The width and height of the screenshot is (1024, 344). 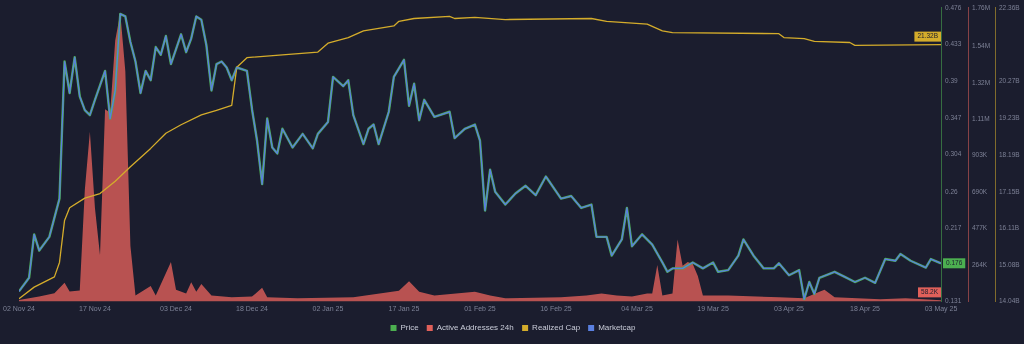 I want to click on legend-label: Realized Cap, so click(x=556, y=328).